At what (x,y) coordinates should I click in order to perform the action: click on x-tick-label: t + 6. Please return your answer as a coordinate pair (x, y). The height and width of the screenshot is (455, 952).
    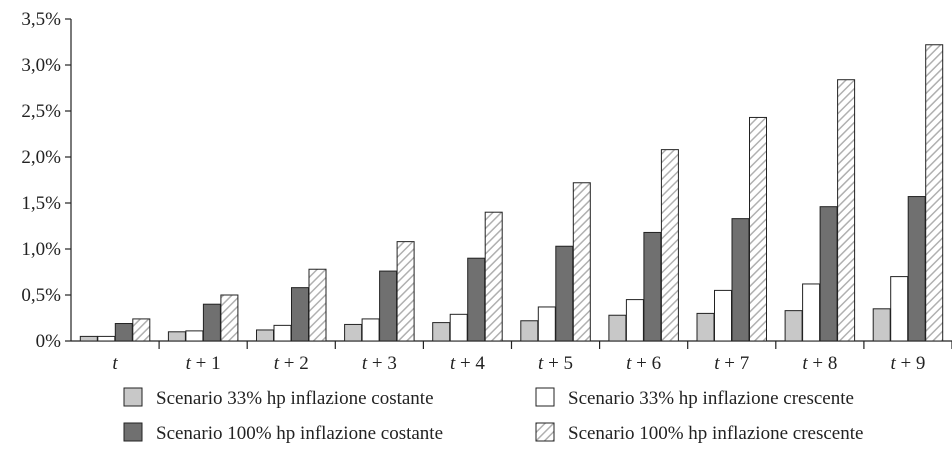
    Looking at the image, I should click on (643, 363).